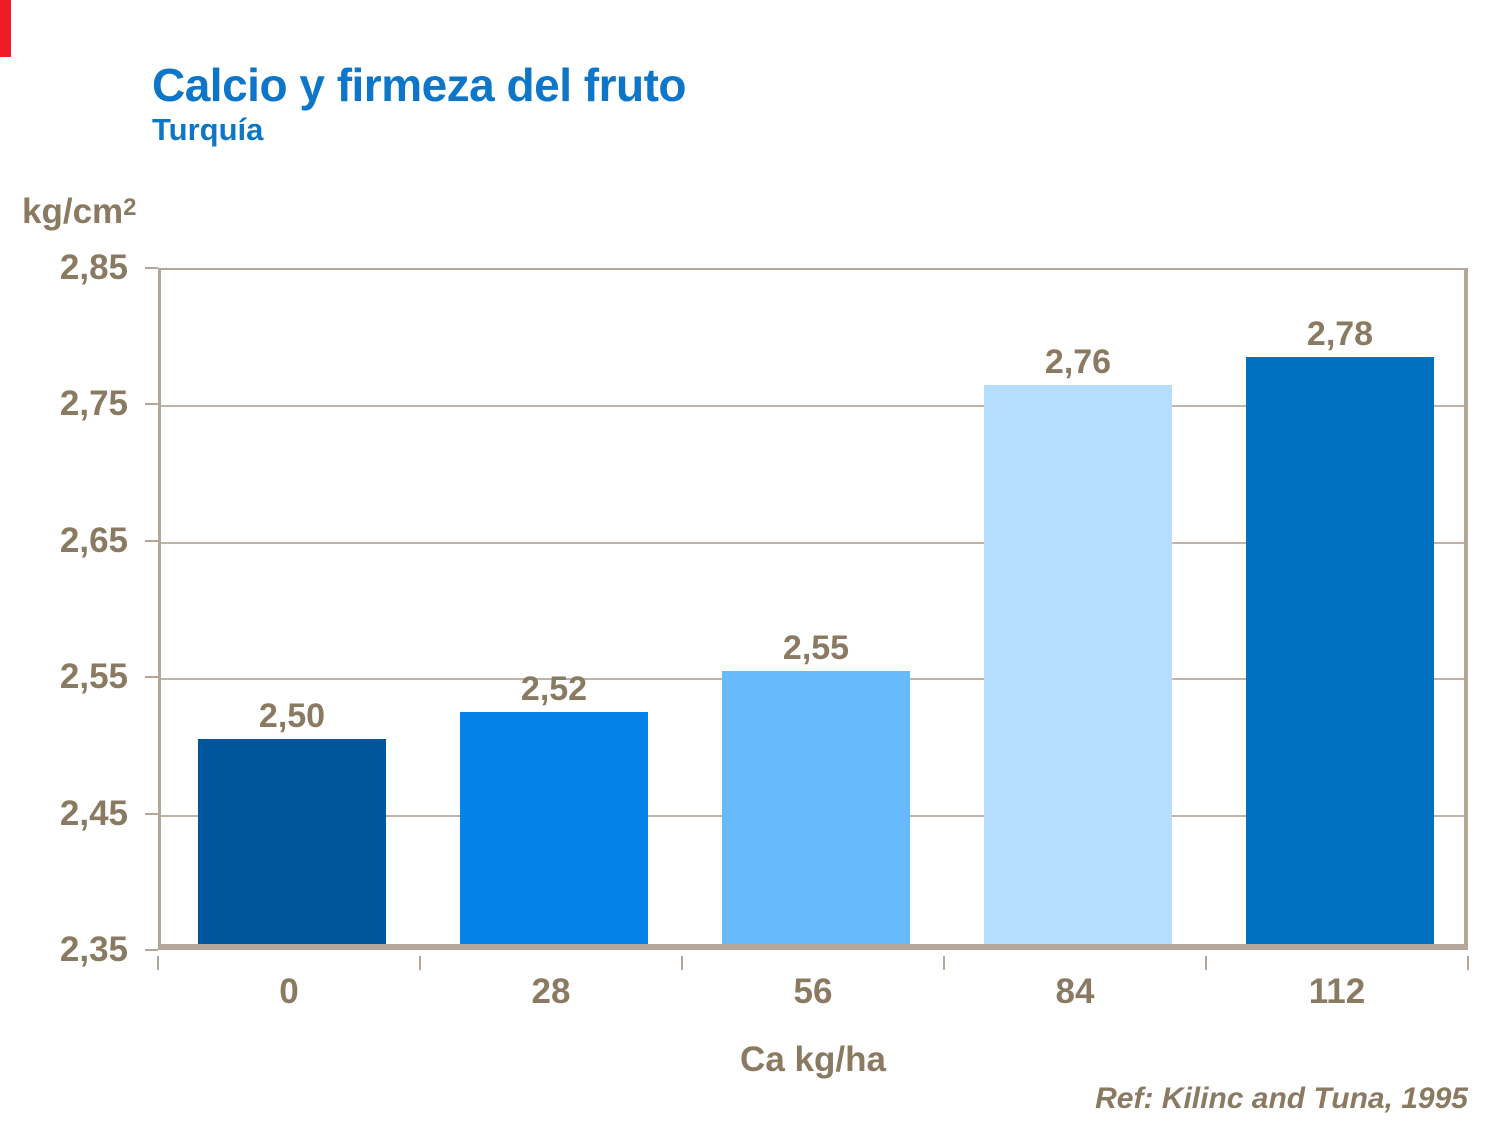 The image size is (1500, 1125). I want to click on y-axis-unit: kg/cm, so click(73, 211).